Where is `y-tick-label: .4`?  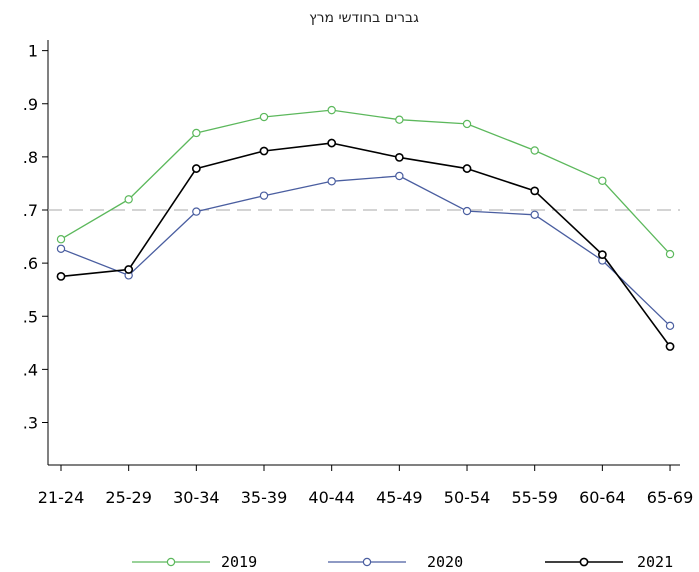
y-tick-label: .4 is located at coordinates (30, 369).